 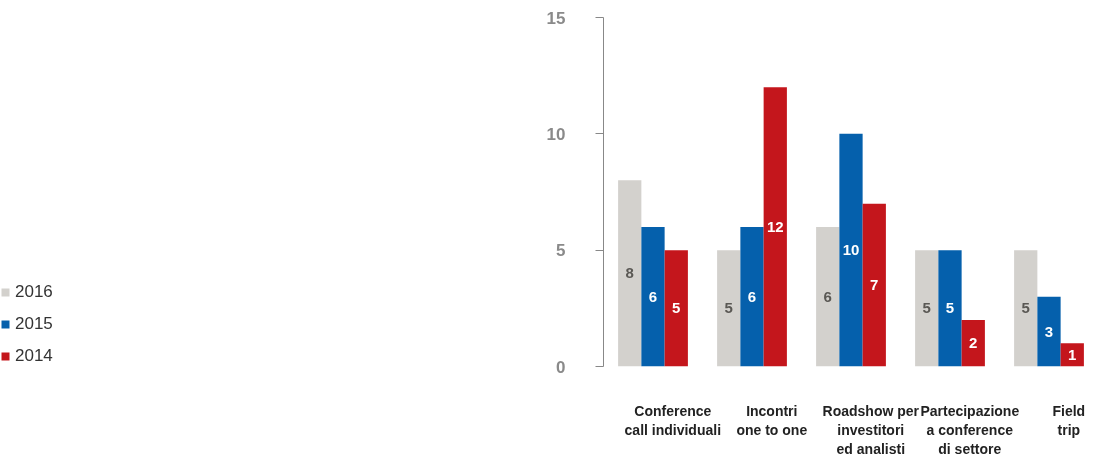 What do you see at coordinates (34, 324) in the screenshot?
I see `legend-label: 2015` at bounding box center [34, 324].